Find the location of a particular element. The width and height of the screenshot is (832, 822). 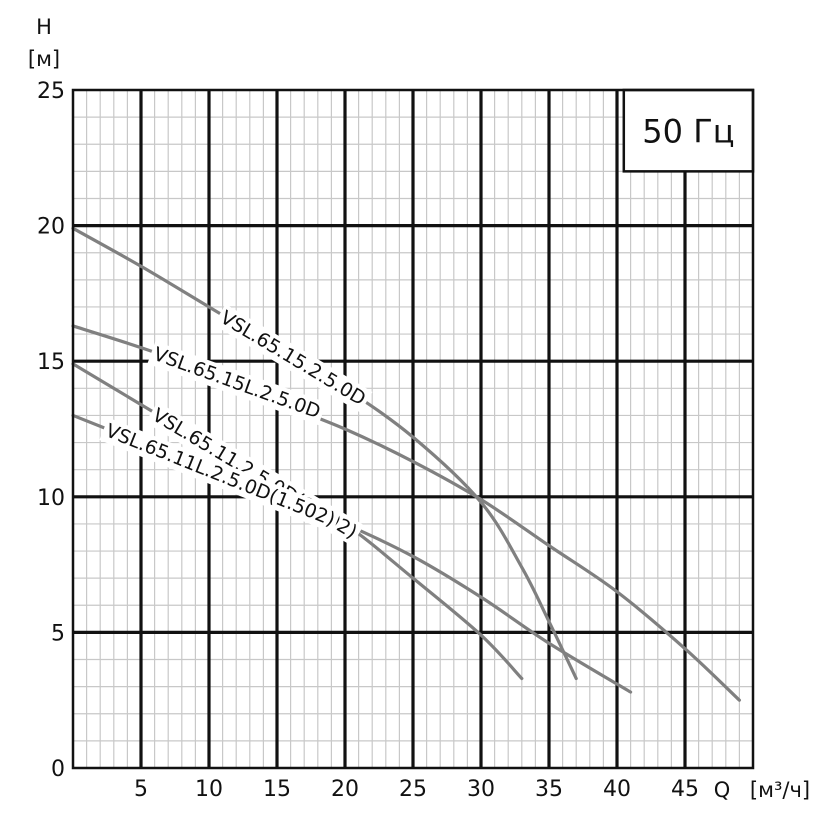

y-axis-symbol: H is located at coordinates (44, 27).